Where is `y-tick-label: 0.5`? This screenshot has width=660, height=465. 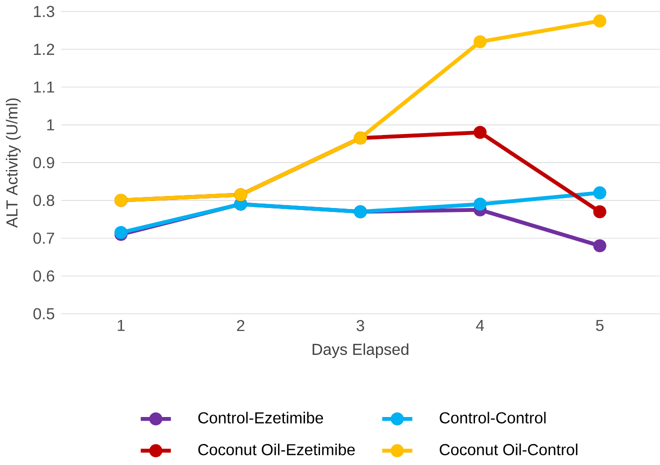
y-tick-label: 0.5 is located at coordinates (43, 314).